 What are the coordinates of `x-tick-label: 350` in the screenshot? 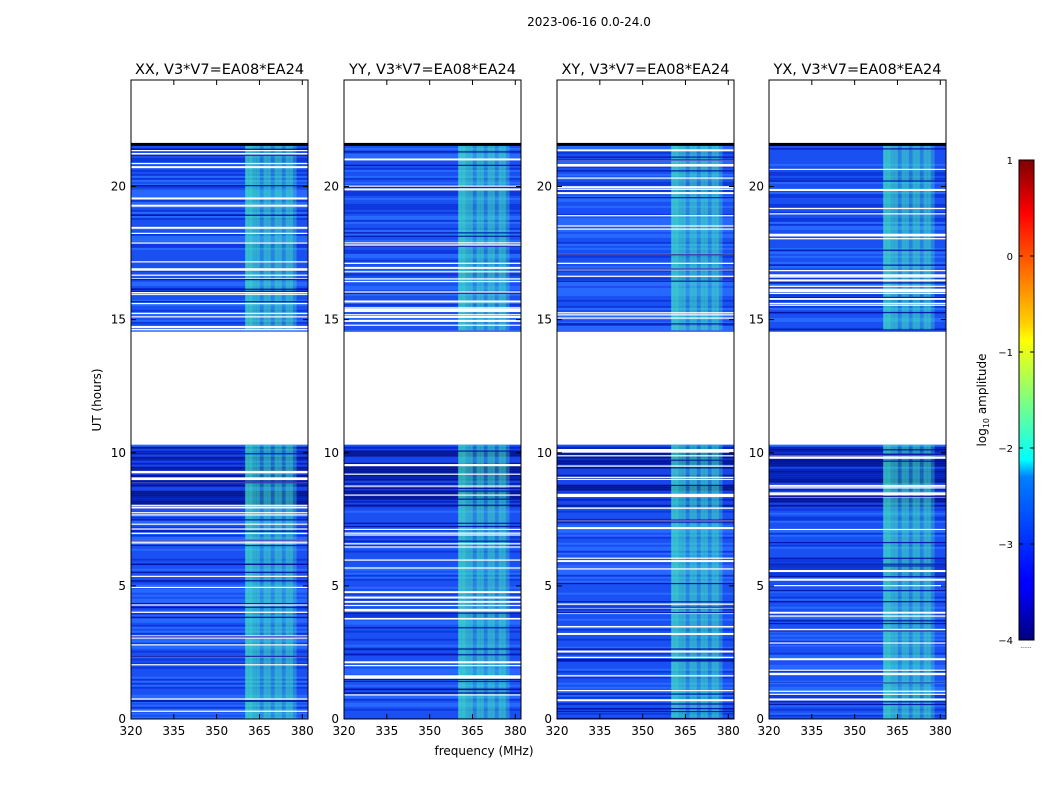 It's located at (854, 731).